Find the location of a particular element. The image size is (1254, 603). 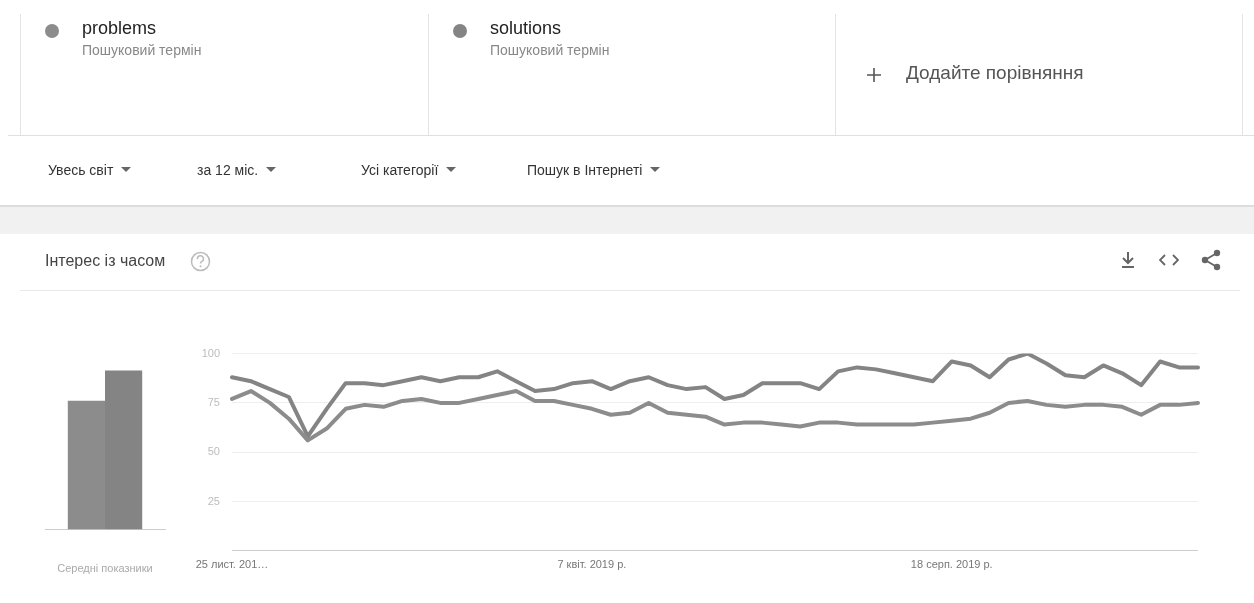

chart-title: Інтерес із часом is located at coordinates (105, 261).